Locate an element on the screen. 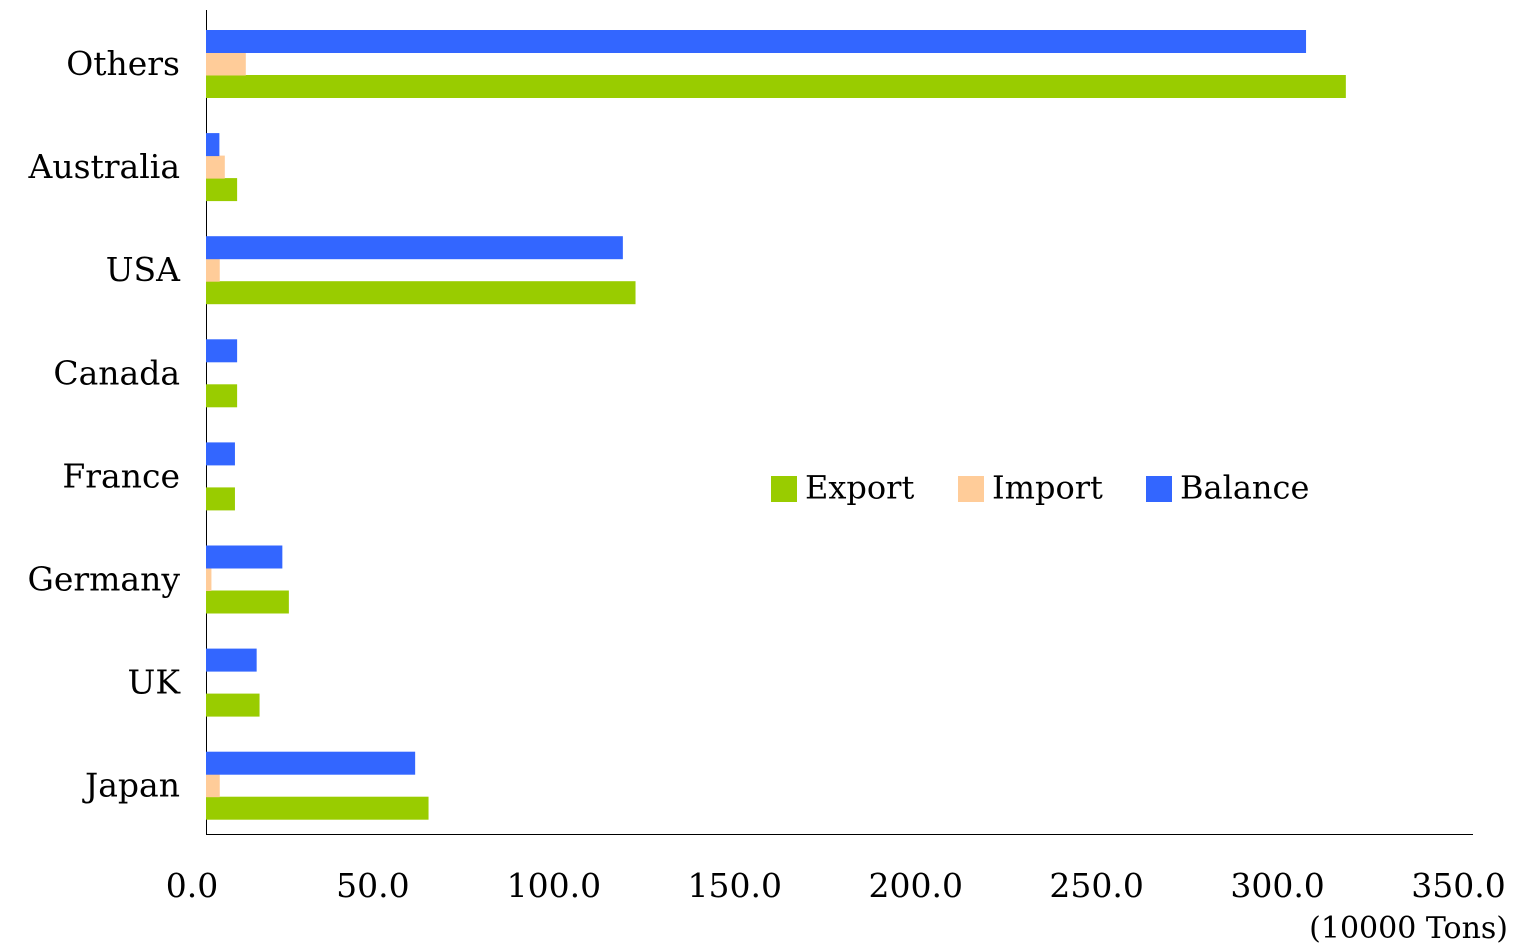  category-label-japan: Japan is located at coordinates (131, 785).